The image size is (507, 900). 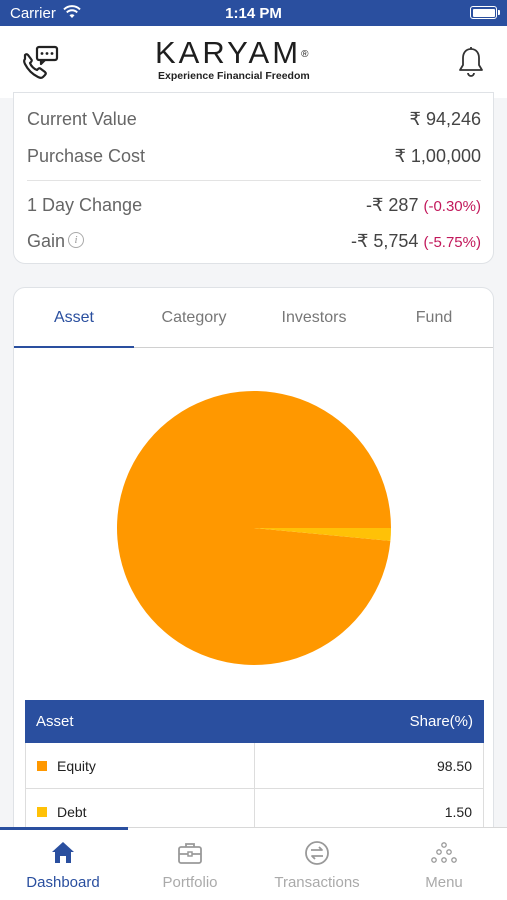 I want to click on bottom-nav: Dashboard Portfolio Transactions Menu, so click(x=253, y=863).